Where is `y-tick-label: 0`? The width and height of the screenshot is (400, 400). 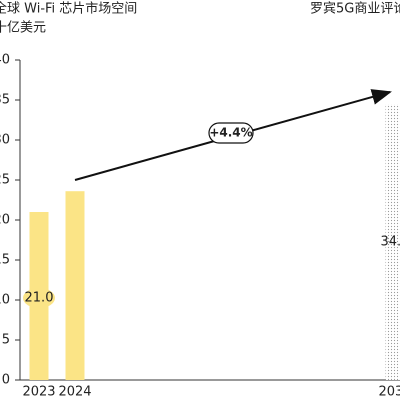
y-tick-label: 0 is located at coordinates (6, 380).